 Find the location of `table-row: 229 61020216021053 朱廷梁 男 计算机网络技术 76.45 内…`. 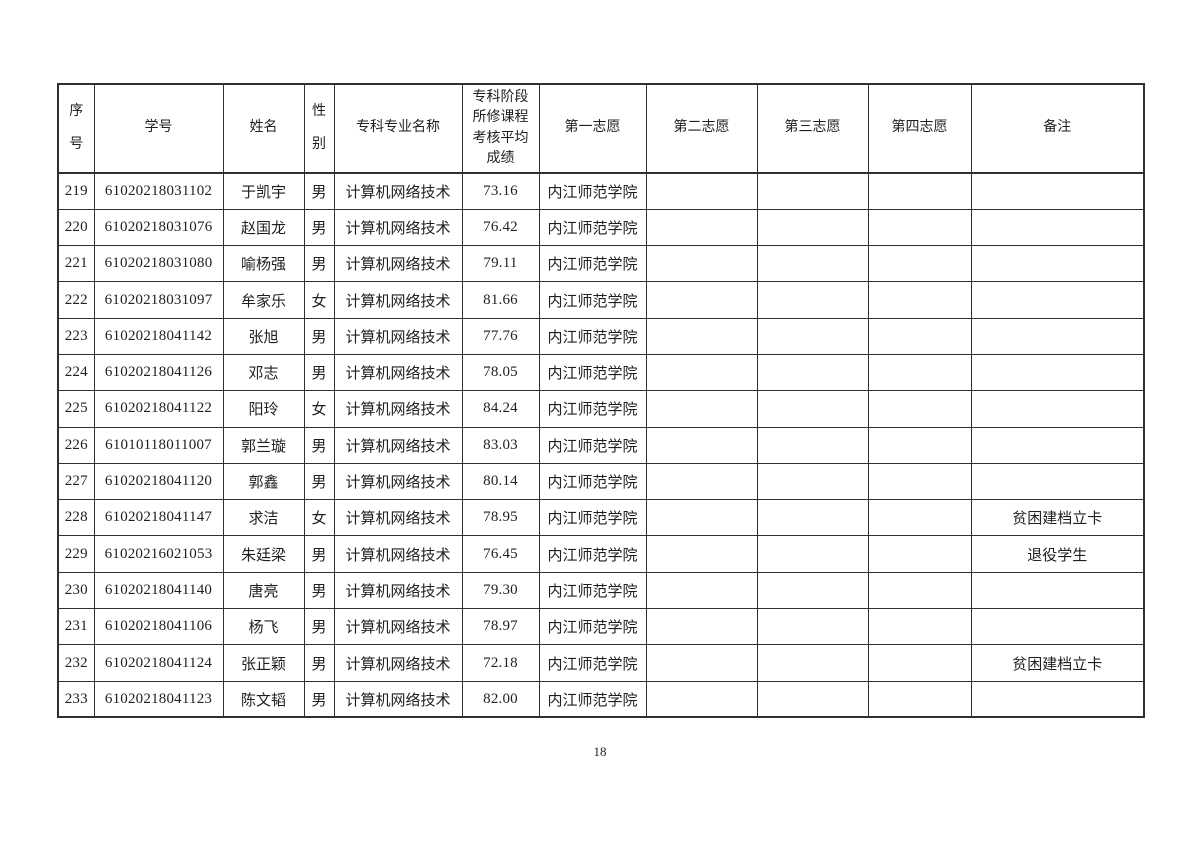

table-row: 229 61020216021053 朱廷梁 男 计算机网络技术 76.45 内… is located at coordinates (601, 554).